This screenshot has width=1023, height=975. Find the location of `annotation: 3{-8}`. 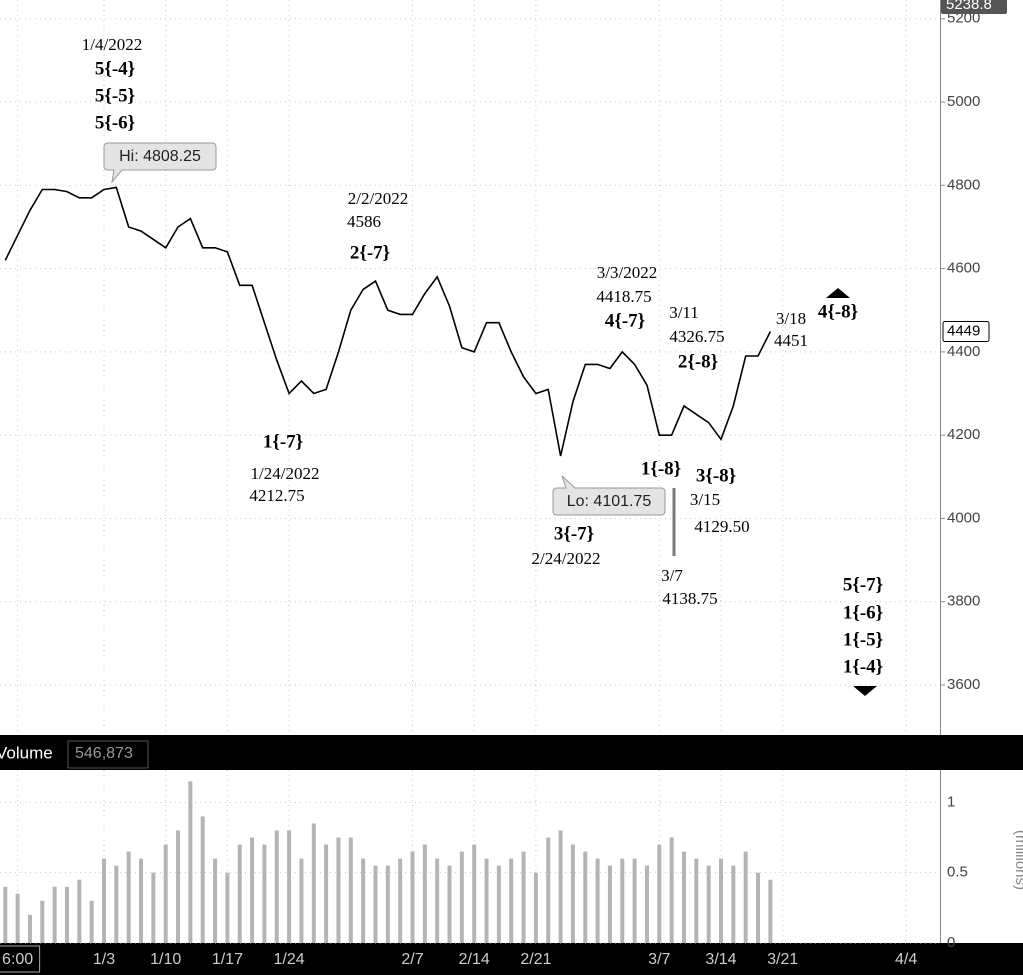

annotation: 3{-8} is located at coordinates (716, 475).